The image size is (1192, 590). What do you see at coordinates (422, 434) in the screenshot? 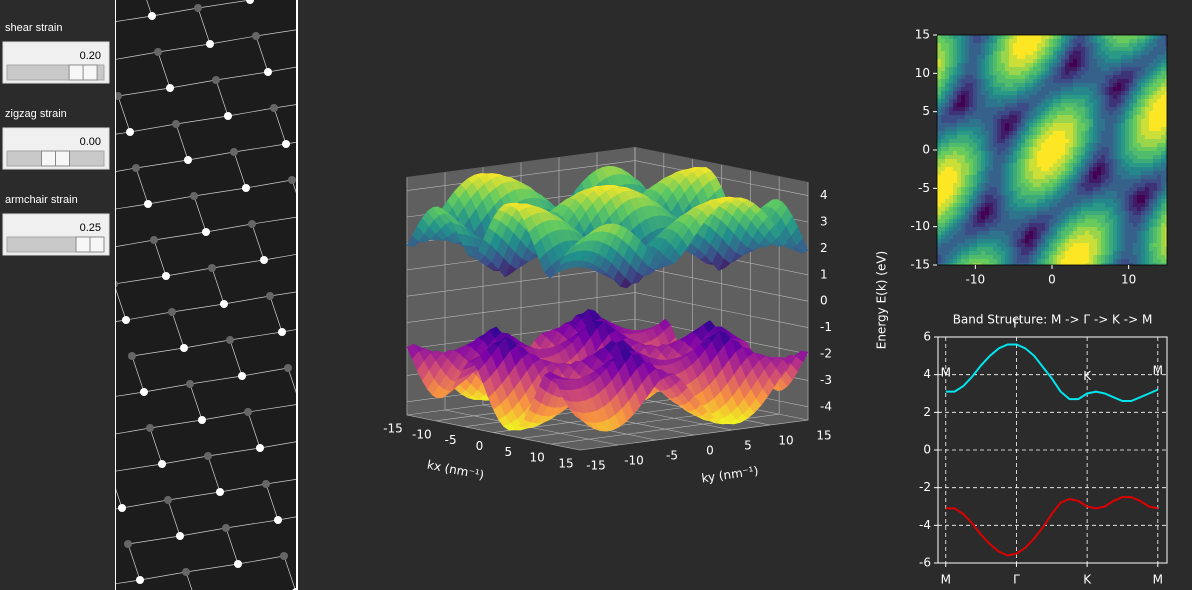
I see `x-tick-label: -10` at bounding box center [422, 434].